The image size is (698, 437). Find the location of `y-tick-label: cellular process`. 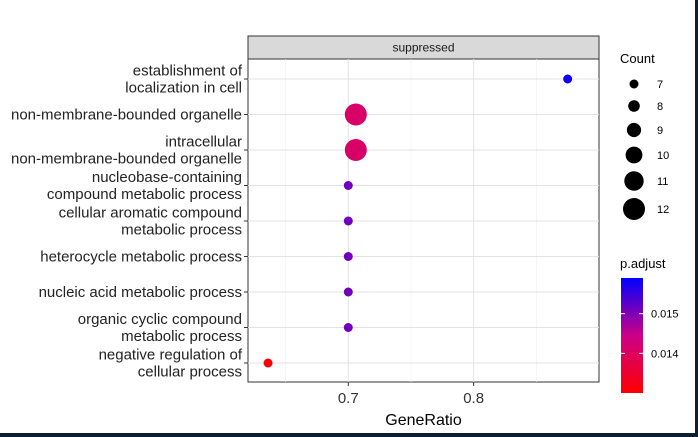

y-tick-label: cellular process is located at coordinates (190, 372).